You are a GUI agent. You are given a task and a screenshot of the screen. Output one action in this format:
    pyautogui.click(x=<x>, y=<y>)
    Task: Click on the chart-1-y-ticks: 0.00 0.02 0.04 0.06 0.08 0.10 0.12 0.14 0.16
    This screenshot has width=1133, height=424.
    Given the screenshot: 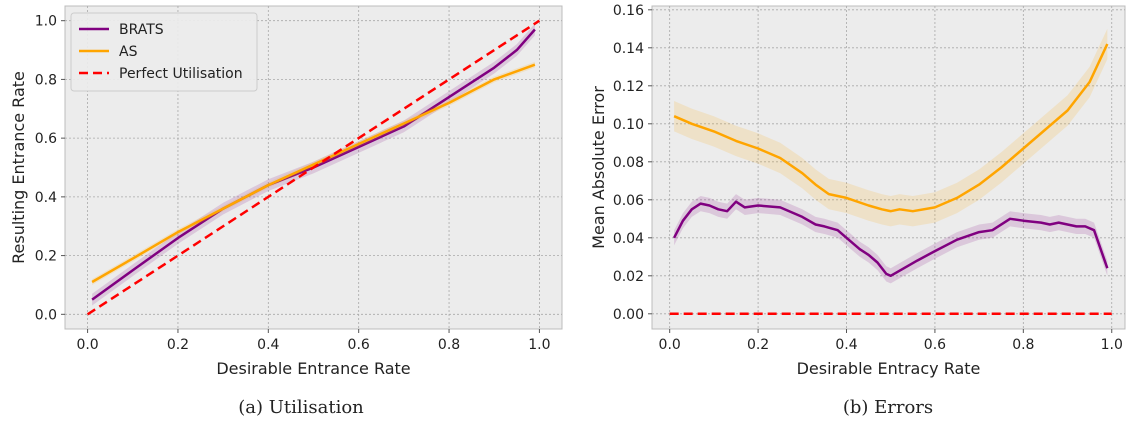 What is the action you would take?
    pyautogui.click(x=632, y=163)
    